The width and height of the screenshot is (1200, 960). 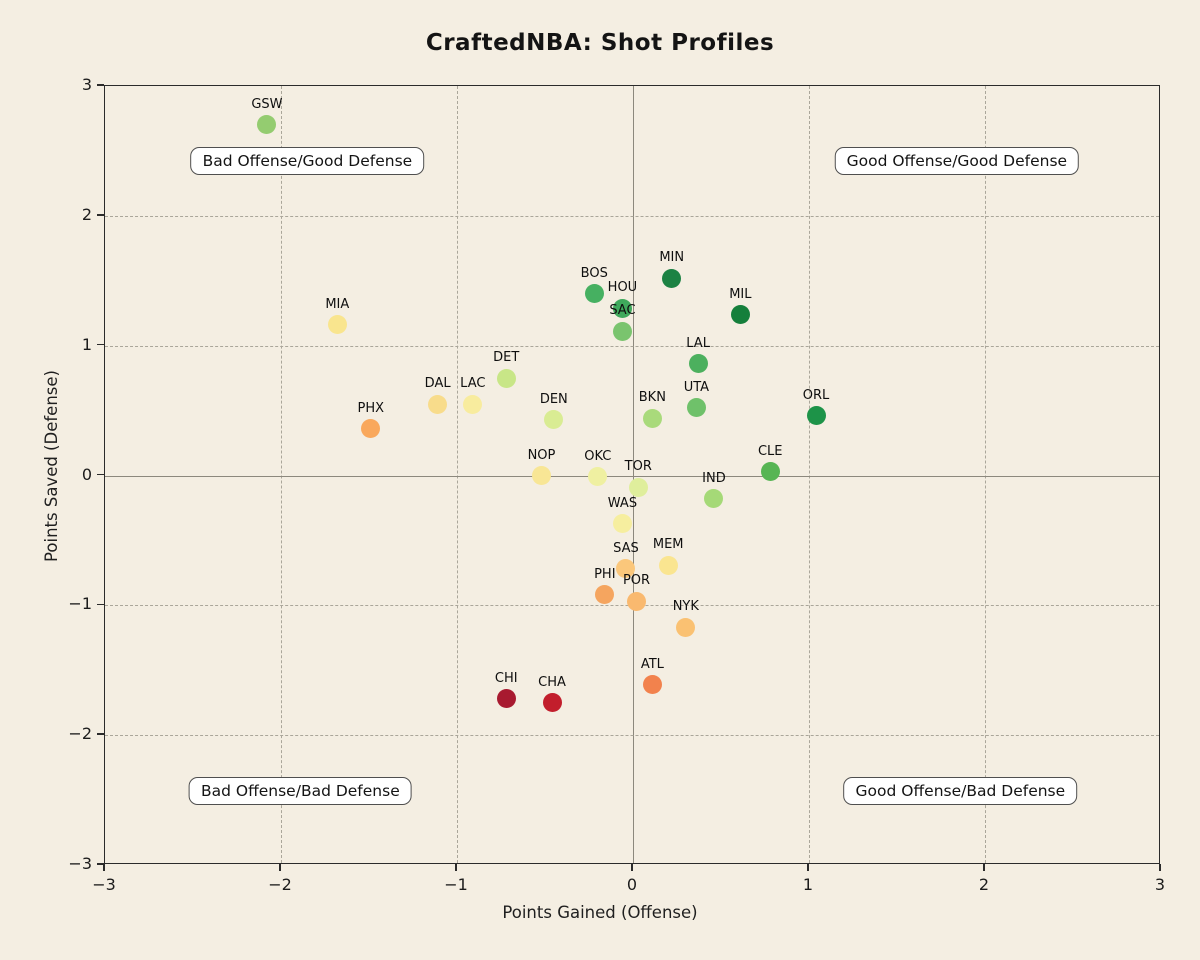 What do you see at coordinates (1160, 884) in the screenshot?
I see `x-tick-label: 3` at bounding box center [1160, 884].